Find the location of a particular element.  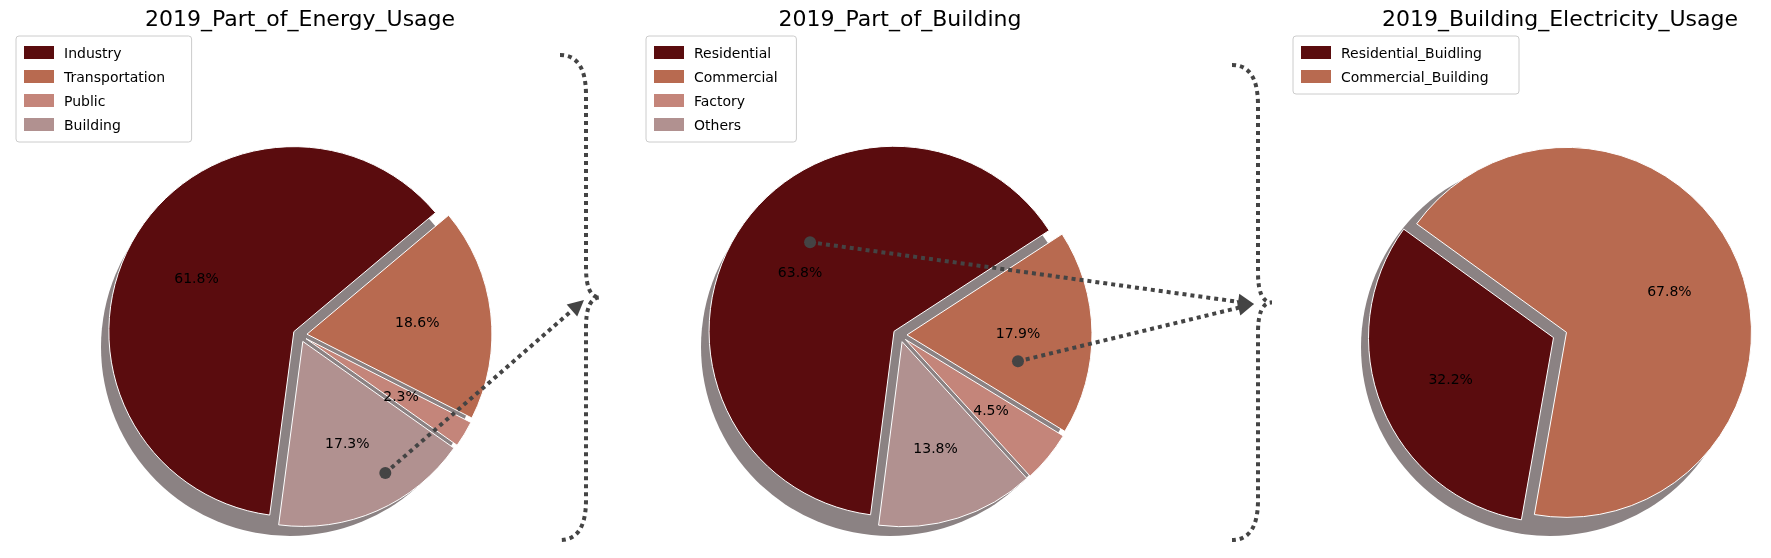

data-label: 17.9% is located at coordinates (1018, 333).